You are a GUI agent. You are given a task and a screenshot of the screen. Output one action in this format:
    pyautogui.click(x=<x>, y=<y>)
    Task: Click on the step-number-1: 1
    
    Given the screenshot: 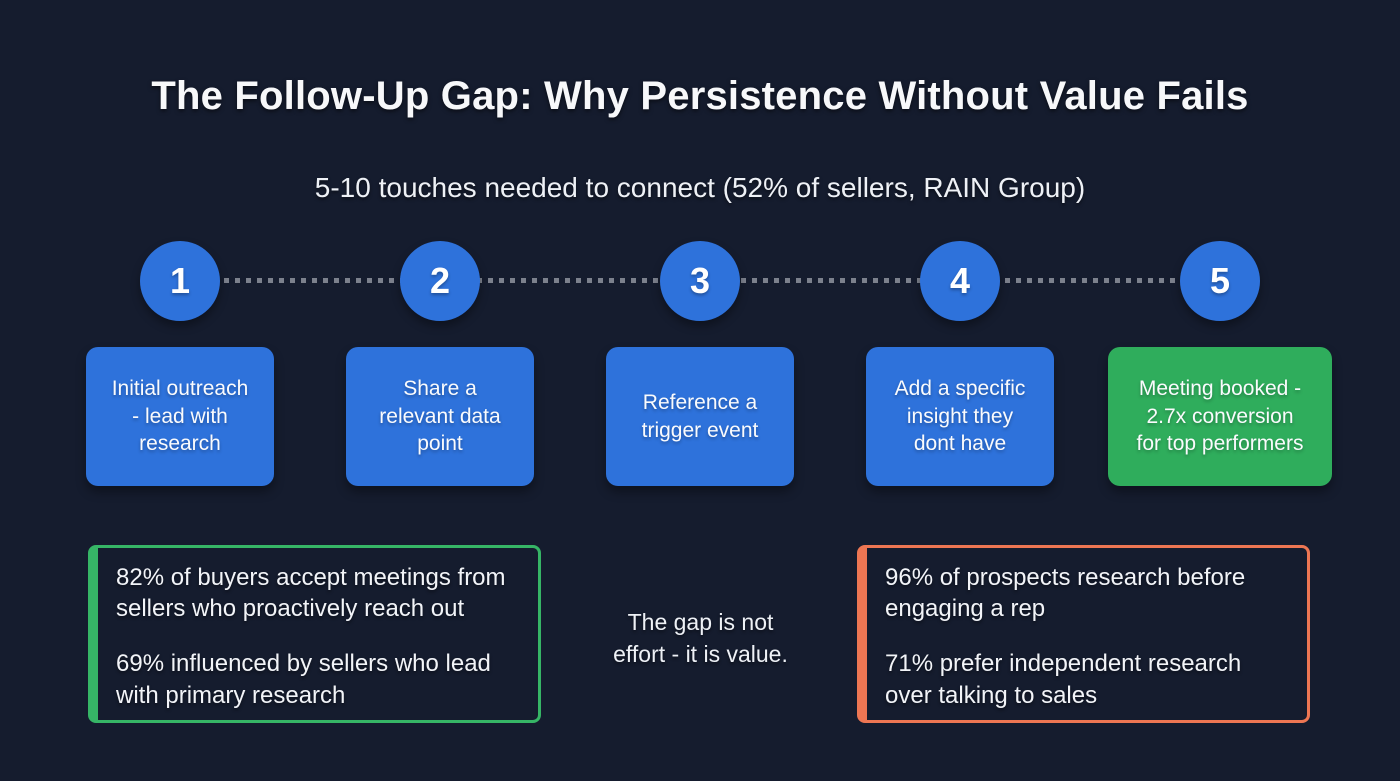 What is the action you would take?
    pyautogui.click(x=180, y=280)
    